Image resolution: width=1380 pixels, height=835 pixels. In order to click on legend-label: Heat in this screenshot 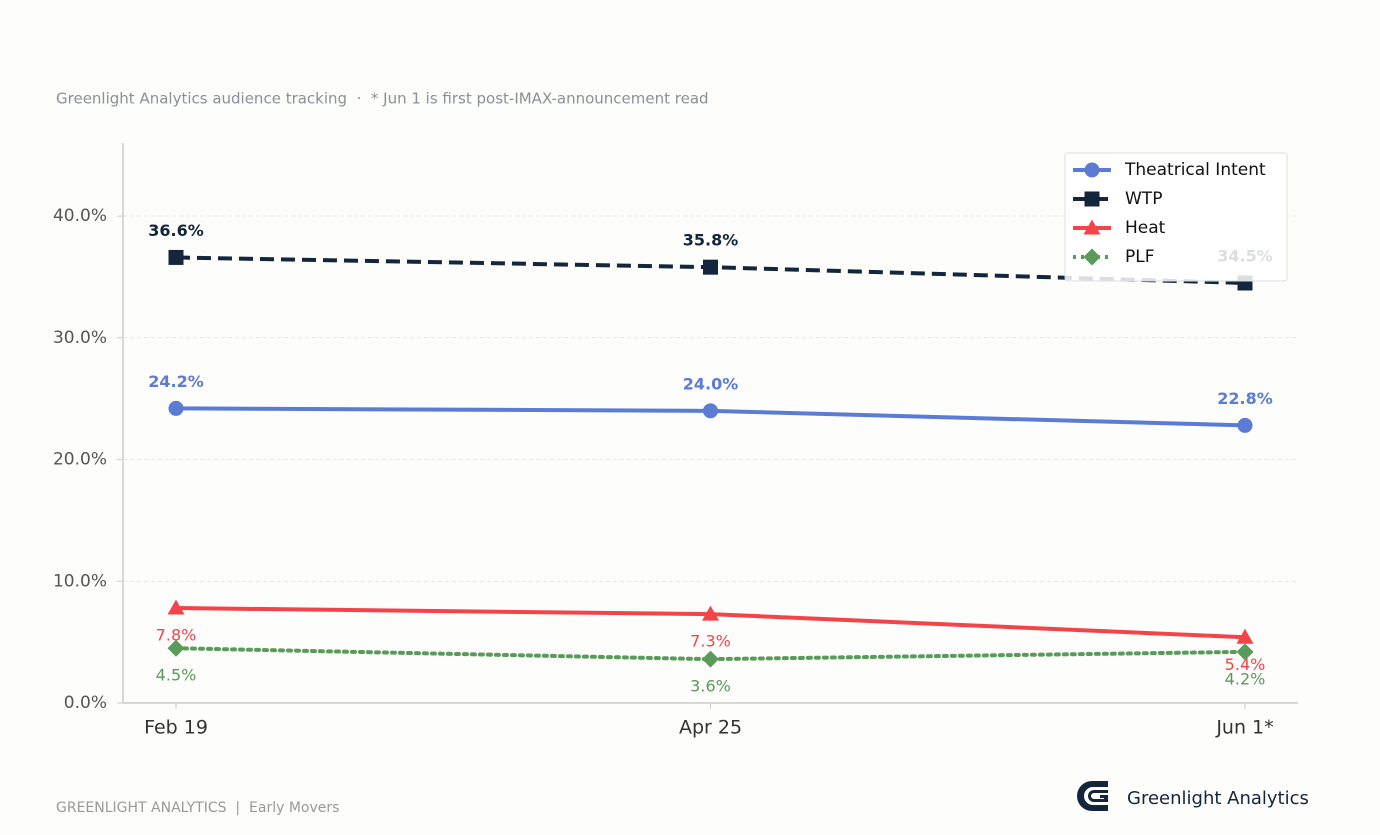, I will do `click(1145, 228)`.